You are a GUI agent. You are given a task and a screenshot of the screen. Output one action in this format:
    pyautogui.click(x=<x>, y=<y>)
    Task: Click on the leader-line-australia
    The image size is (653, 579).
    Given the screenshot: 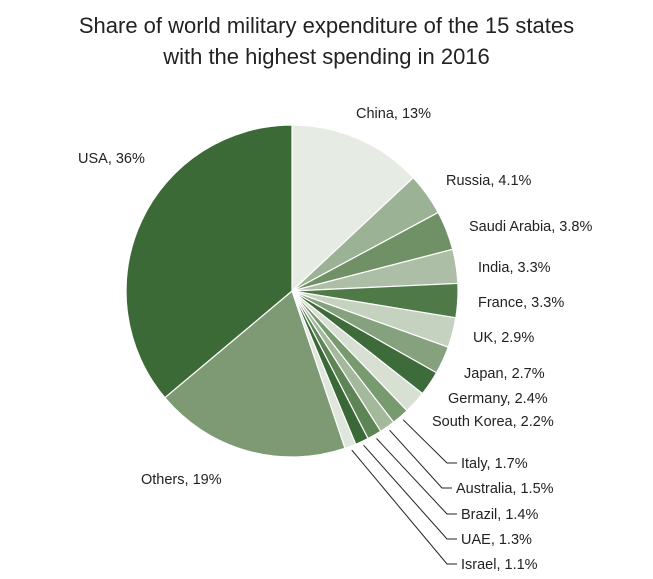 What is the action you would take?
    pyautogui.click(x=420, y=459)
    